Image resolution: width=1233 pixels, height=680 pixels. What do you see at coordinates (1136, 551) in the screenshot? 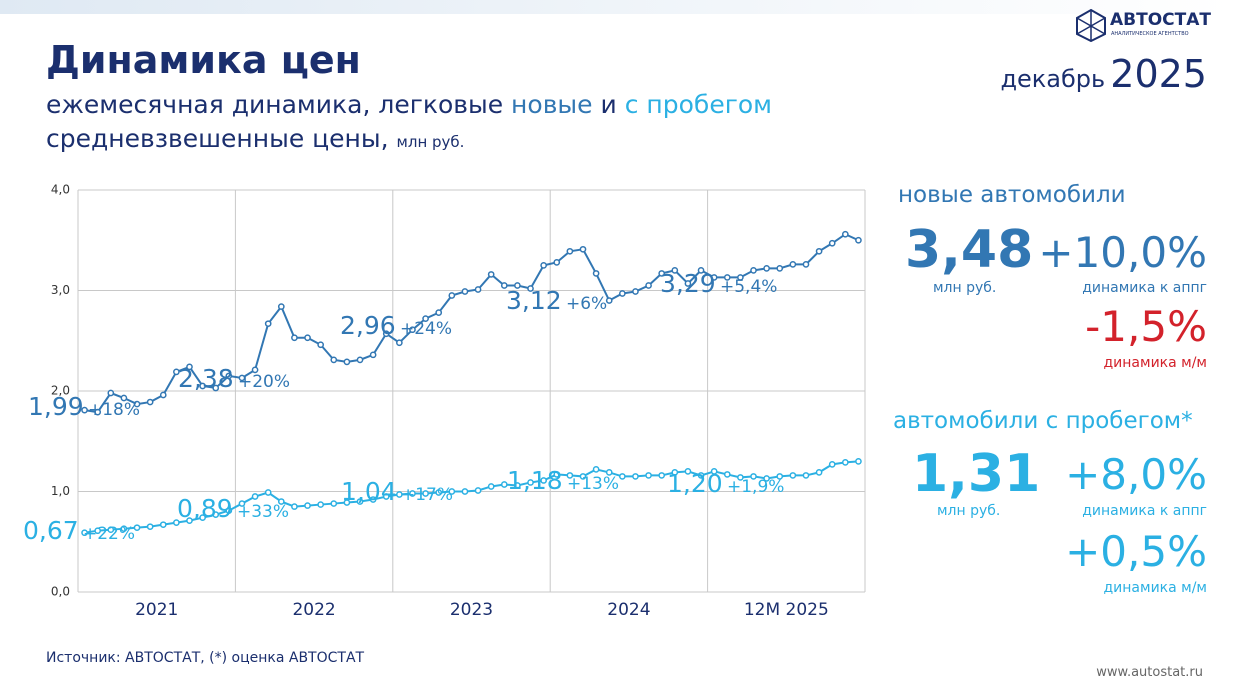
I see `used-mom: +0,5%` at bounding box center [1136, 551].